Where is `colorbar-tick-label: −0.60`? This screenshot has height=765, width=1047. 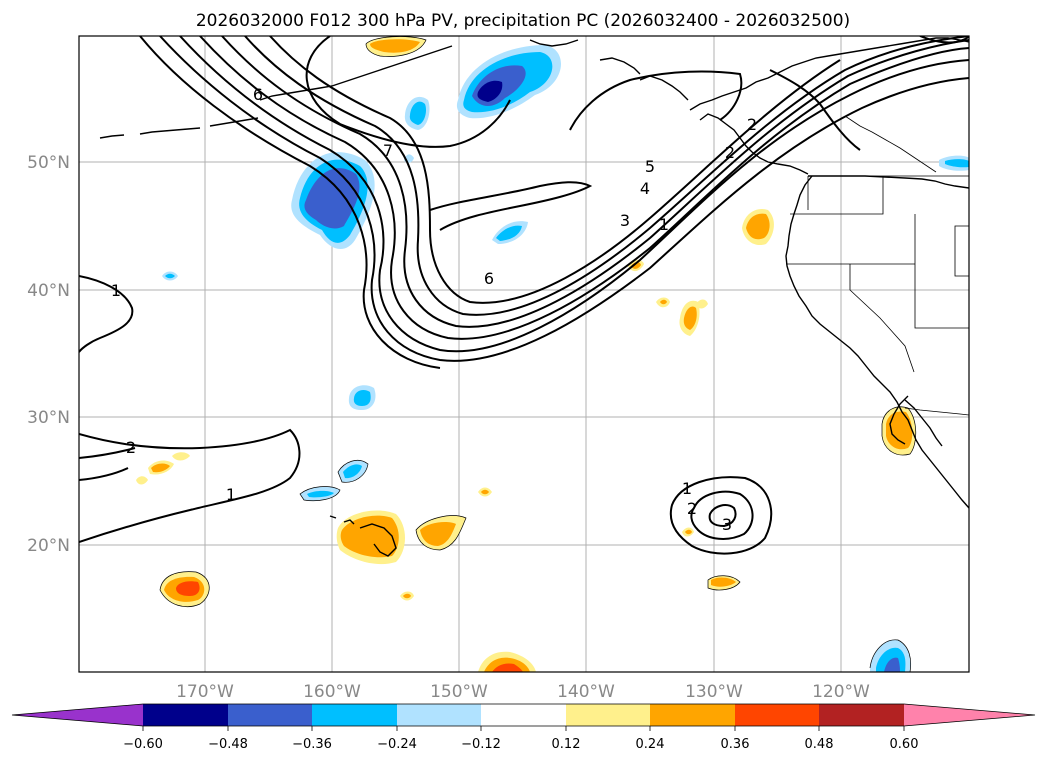
colorbar-tick-label: −0.60 is located at coordinates (143, 744).